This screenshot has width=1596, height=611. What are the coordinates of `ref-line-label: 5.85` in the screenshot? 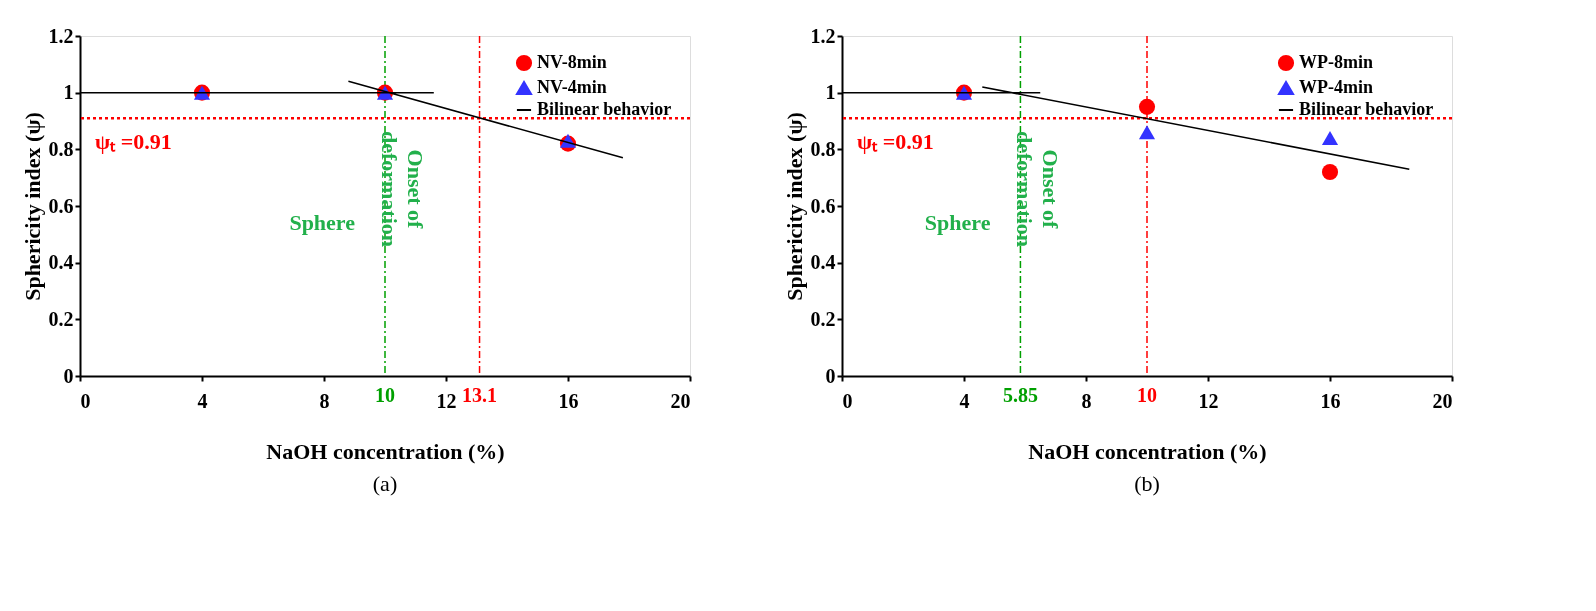 It's located at (1020, 395).